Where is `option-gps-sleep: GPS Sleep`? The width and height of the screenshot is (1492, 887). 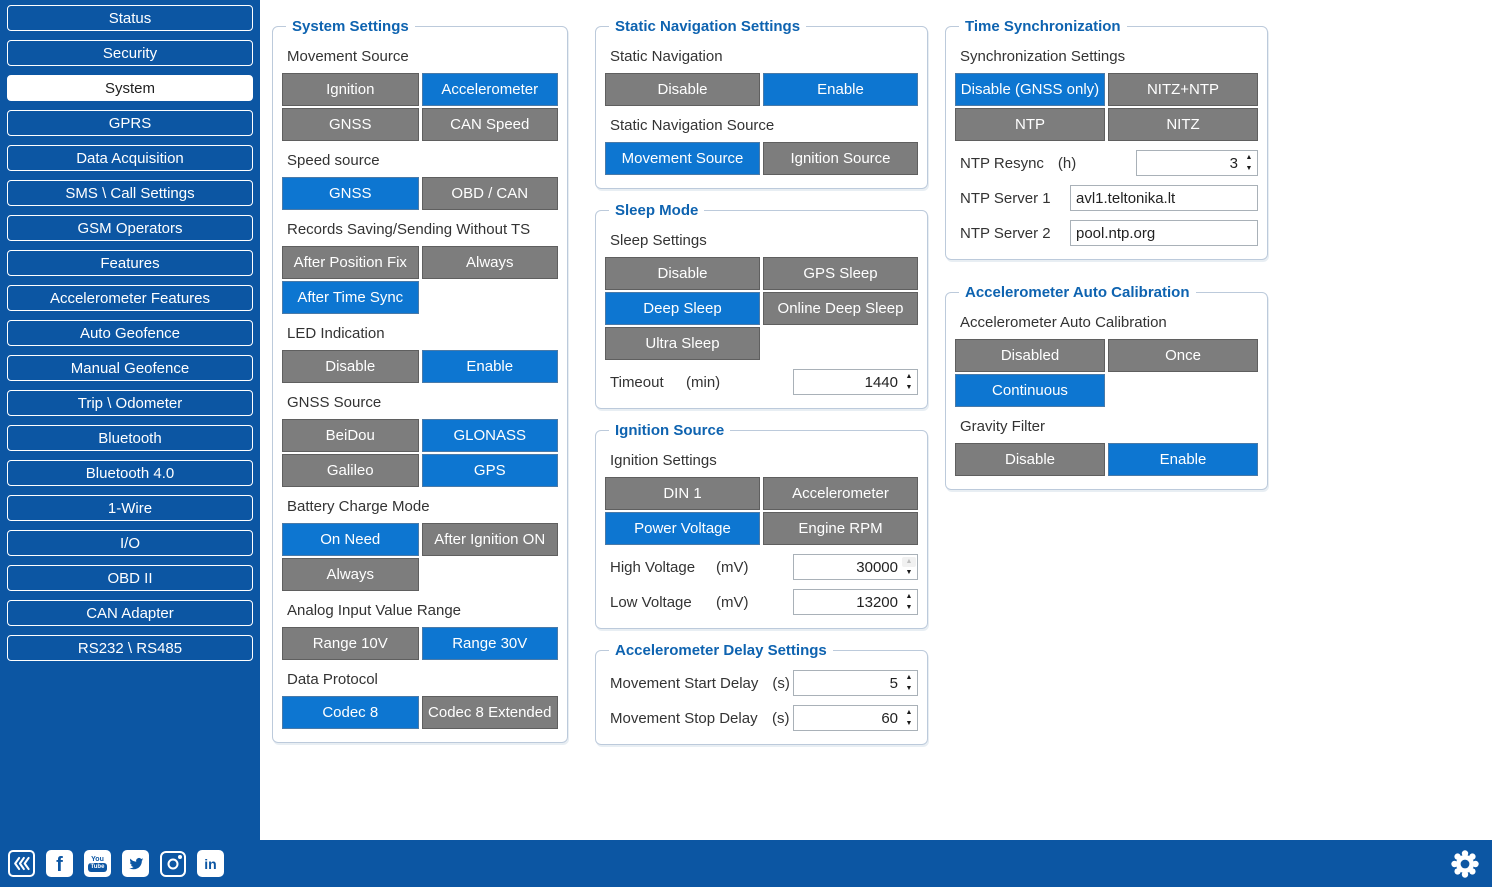
option-gps-sleep: GPS Sleep is located at coordinates (840, 273).